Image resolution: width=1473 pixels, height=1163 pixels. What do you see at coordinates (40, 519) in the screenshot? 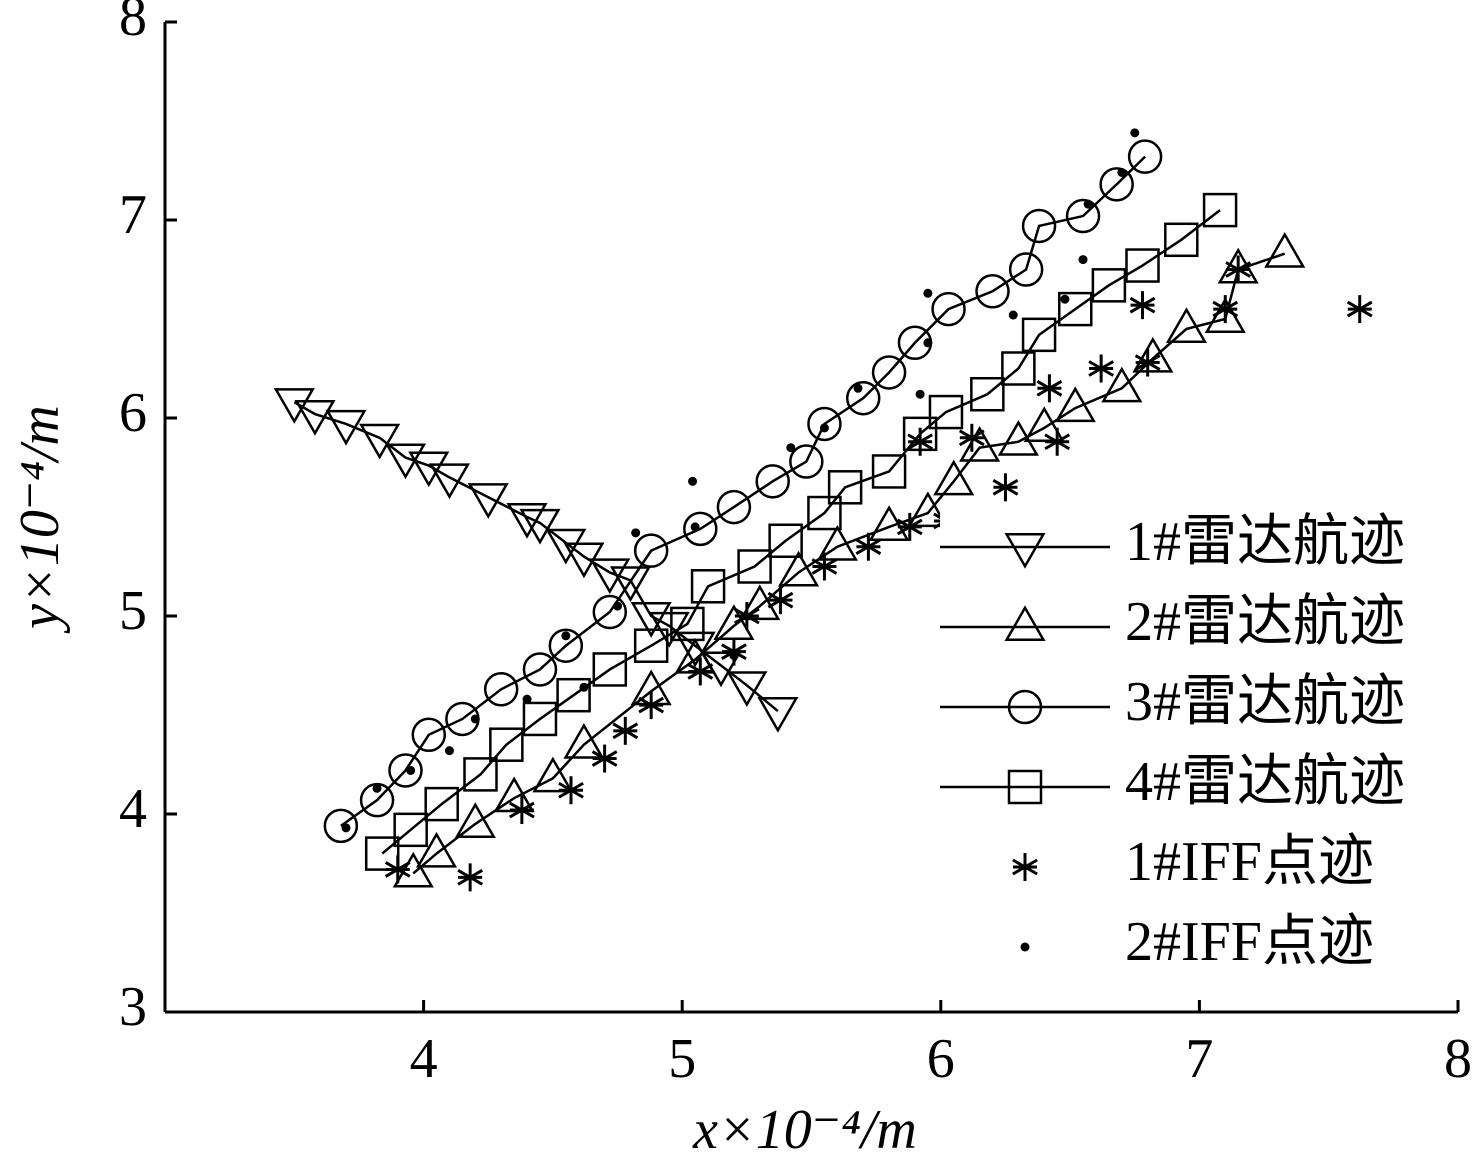
I see `y-axis-label: y×10⁻⁴/m` at bounding box center [40, 519].